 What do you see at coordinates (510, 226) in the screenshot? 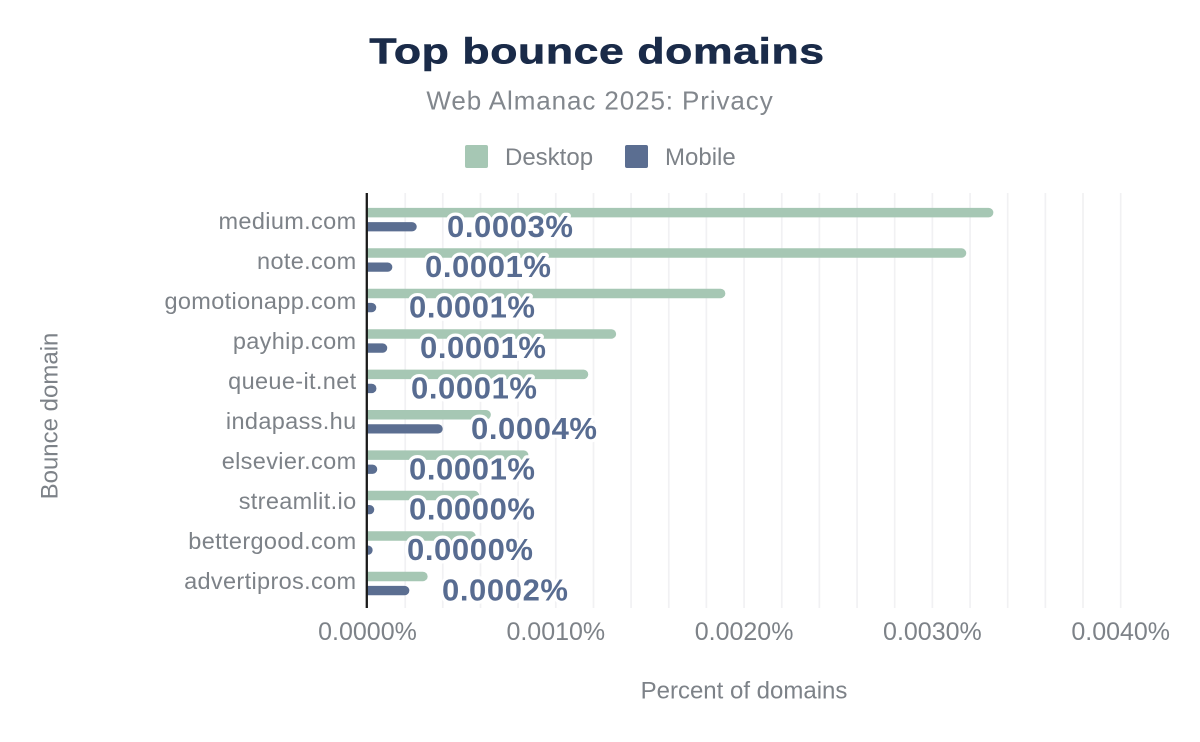
I see `svg-text: 0.0003%` at bounding box center [510, 226].